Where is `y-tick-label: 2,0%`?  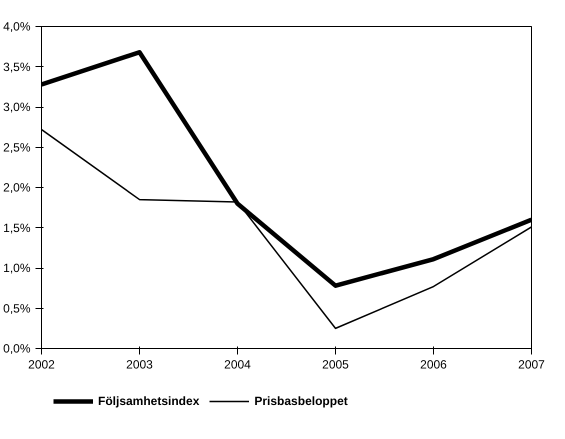
y-tick-label: 2,0% is located at coordinates (17, 187).